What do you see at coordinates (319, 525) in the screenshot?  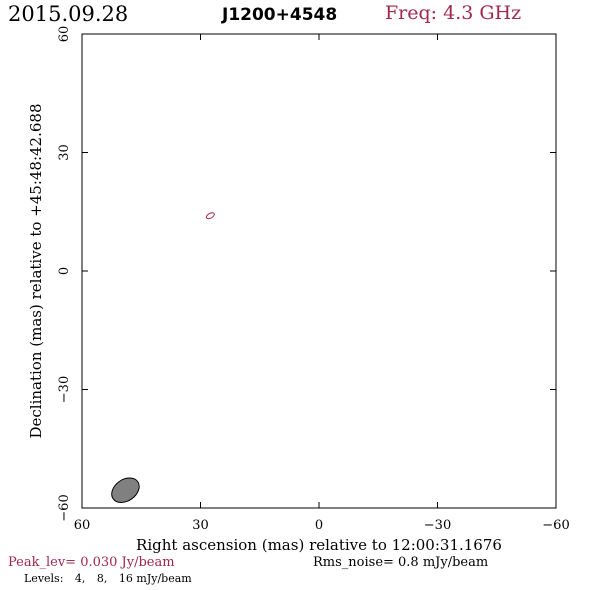 I see `x-tick-label: 0` at bounding box center [319, 525].